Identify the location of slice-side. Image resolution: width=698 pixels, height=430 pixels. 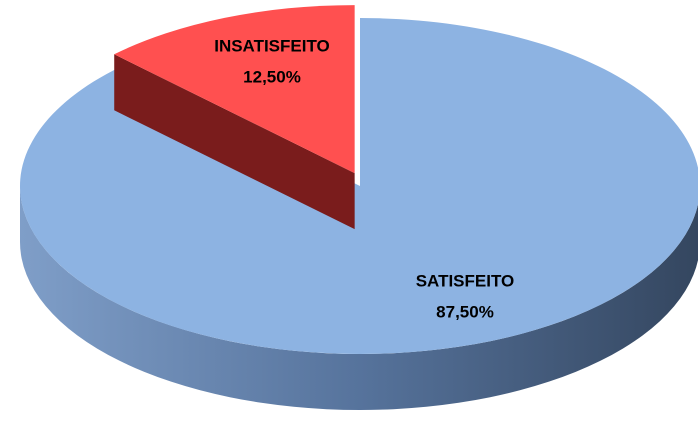
(234, 142).